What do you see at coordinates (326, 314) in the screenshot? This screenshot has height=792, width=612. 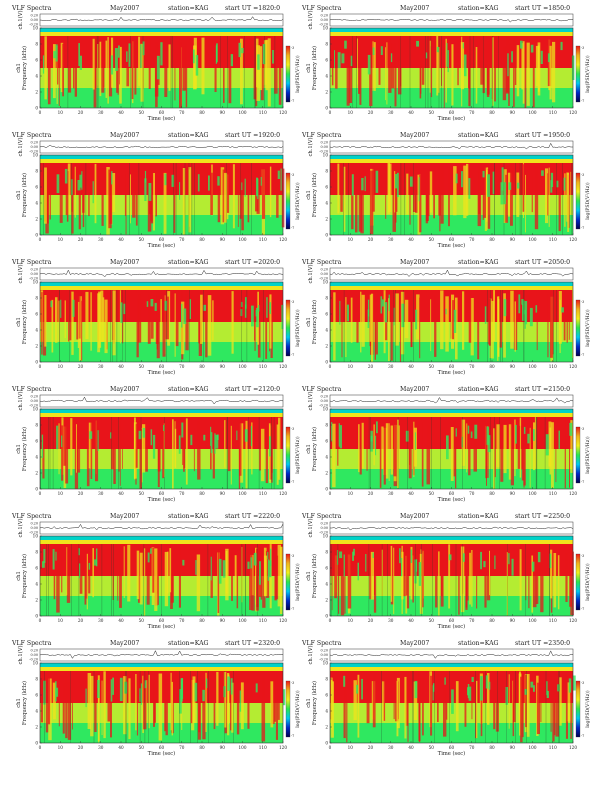 I see `freq-tick-label: 6` at bounding box center [326, 314].